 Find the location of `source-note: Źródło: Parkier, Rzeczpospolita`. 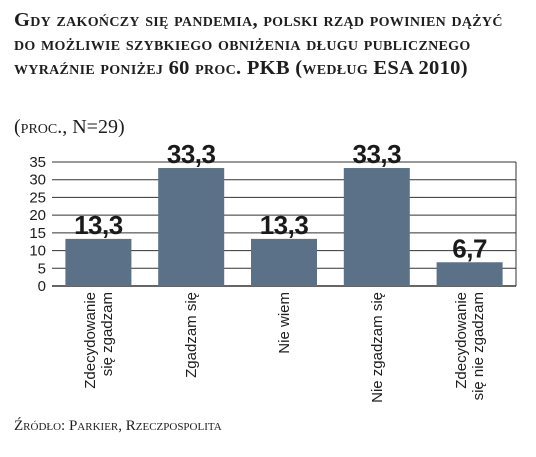

source-note: Źródło: Parkier, Rzeczpospolita is located at coordinates (118, 426).